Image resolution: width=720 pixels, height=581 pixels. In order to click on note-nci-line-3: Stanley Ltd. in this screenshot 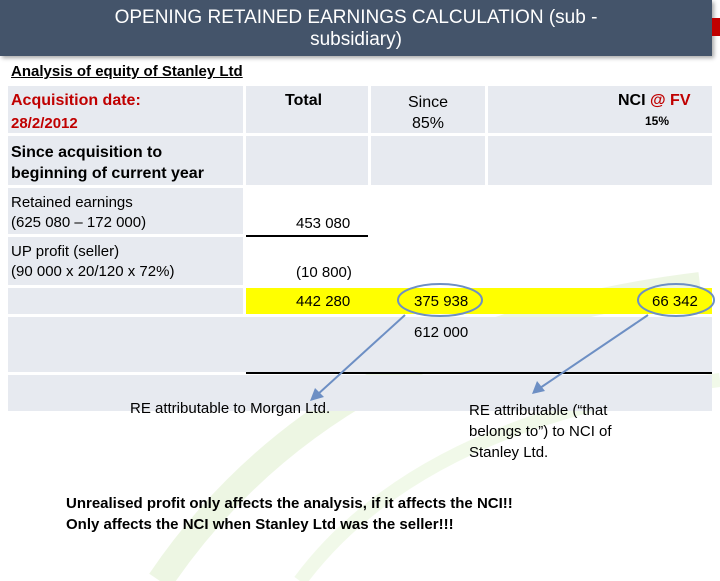, I will do `click(509, 452)`.